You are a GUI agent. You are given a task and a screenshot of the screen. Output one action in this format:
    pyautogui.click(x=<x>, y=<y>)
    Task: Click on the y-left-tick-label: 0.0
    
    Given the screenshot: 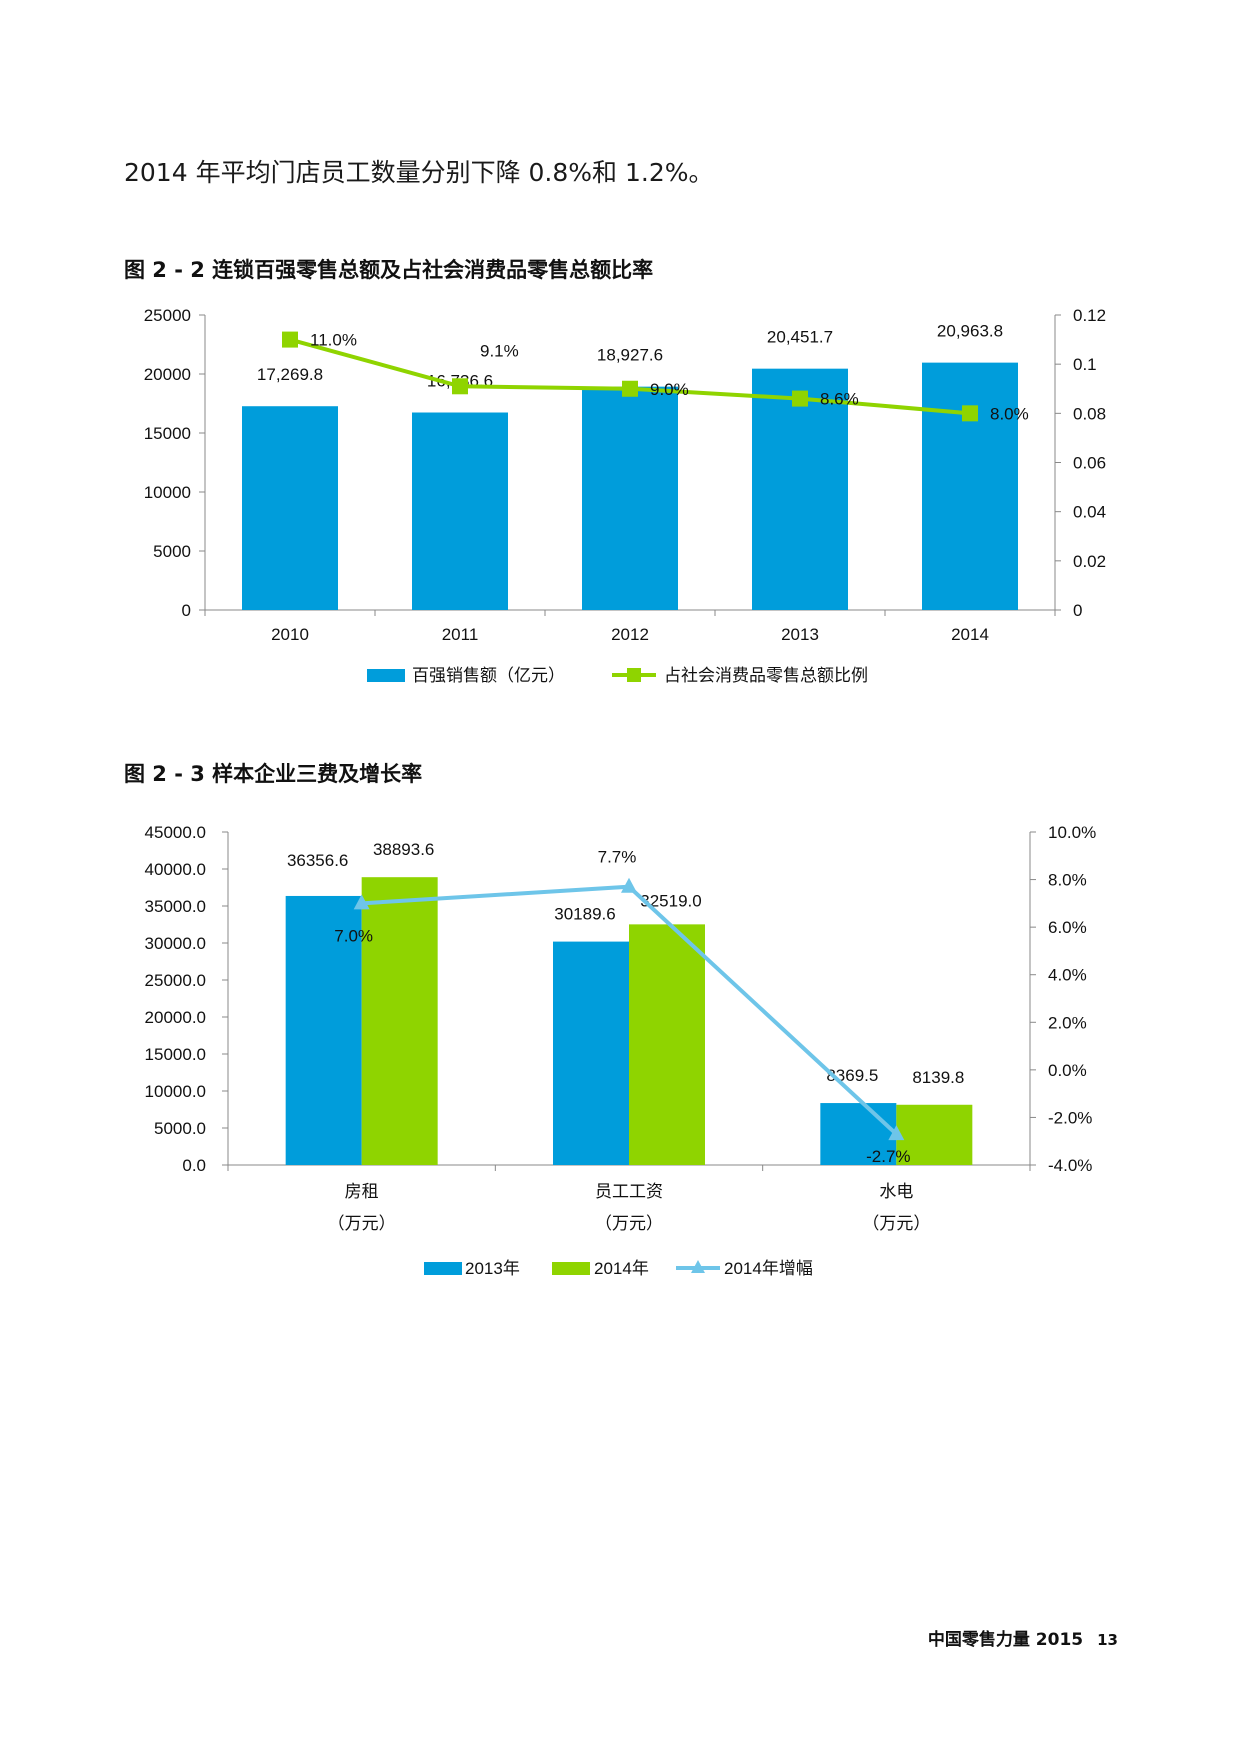 What is the action you would take?
    pyautogui.click(x=194, y=1165)
    